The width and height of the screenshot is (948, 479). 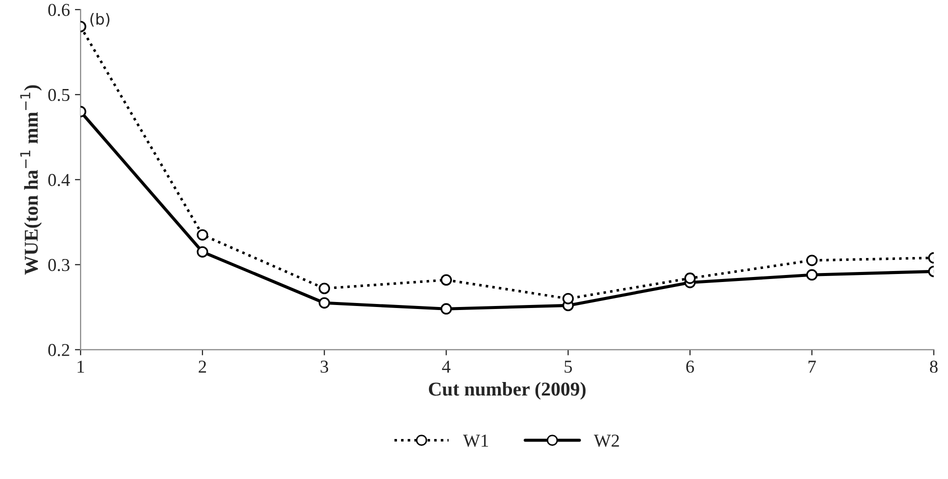 I want to click on x-tick-label: 5, so click(x=568, y=366).